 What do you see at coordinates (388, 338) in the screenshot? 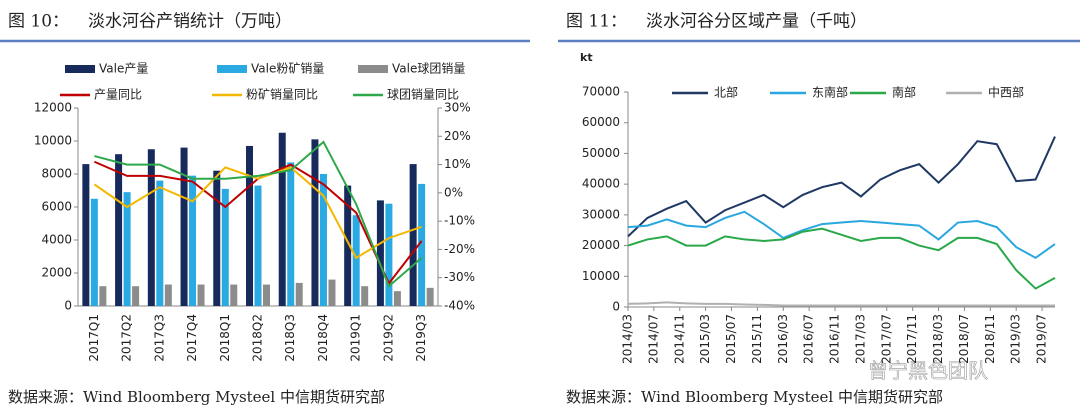
I see `x-tick-label: 2019Q2` at bounding box center [388, 338].